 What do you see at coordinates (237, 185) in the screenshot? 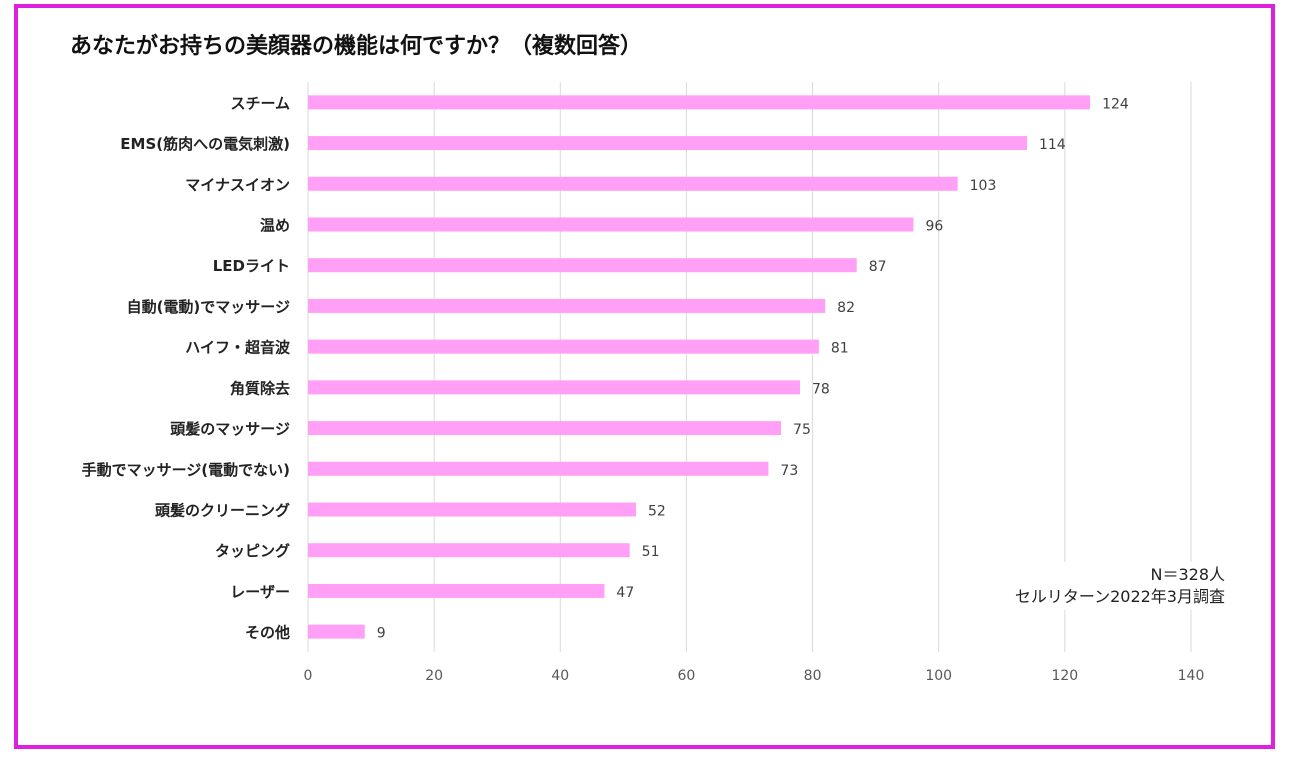
I see `category-label: マイナスイオン` at bounding box center [237, 185].